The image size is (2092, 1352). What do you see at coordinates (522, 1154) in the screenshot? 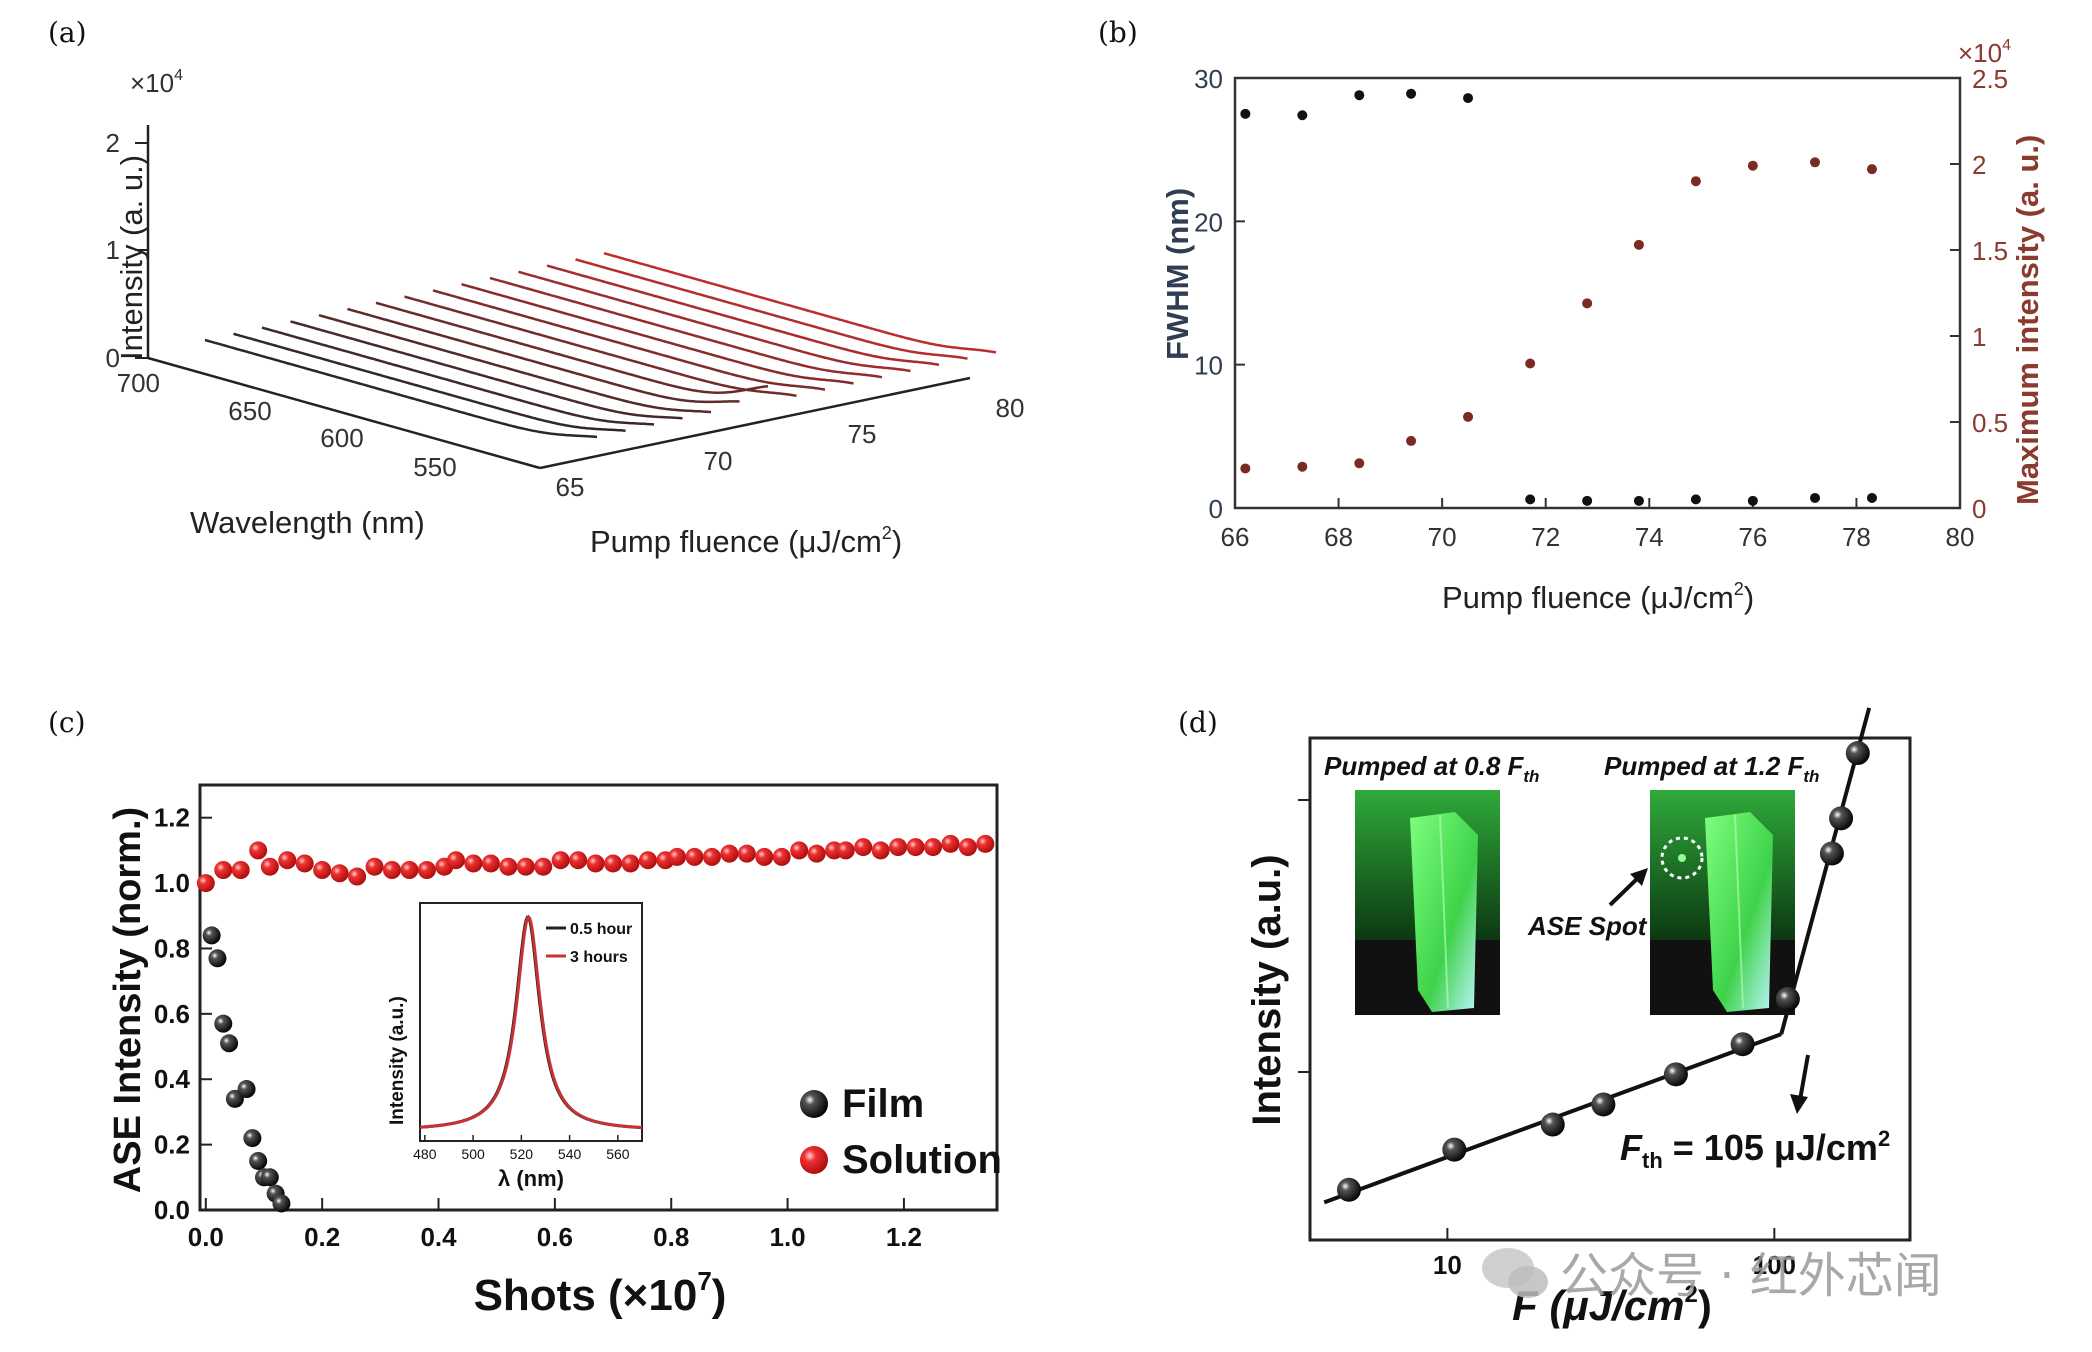
I see `inset-x-tick-label: 520` at bounding box center [522, 1154].